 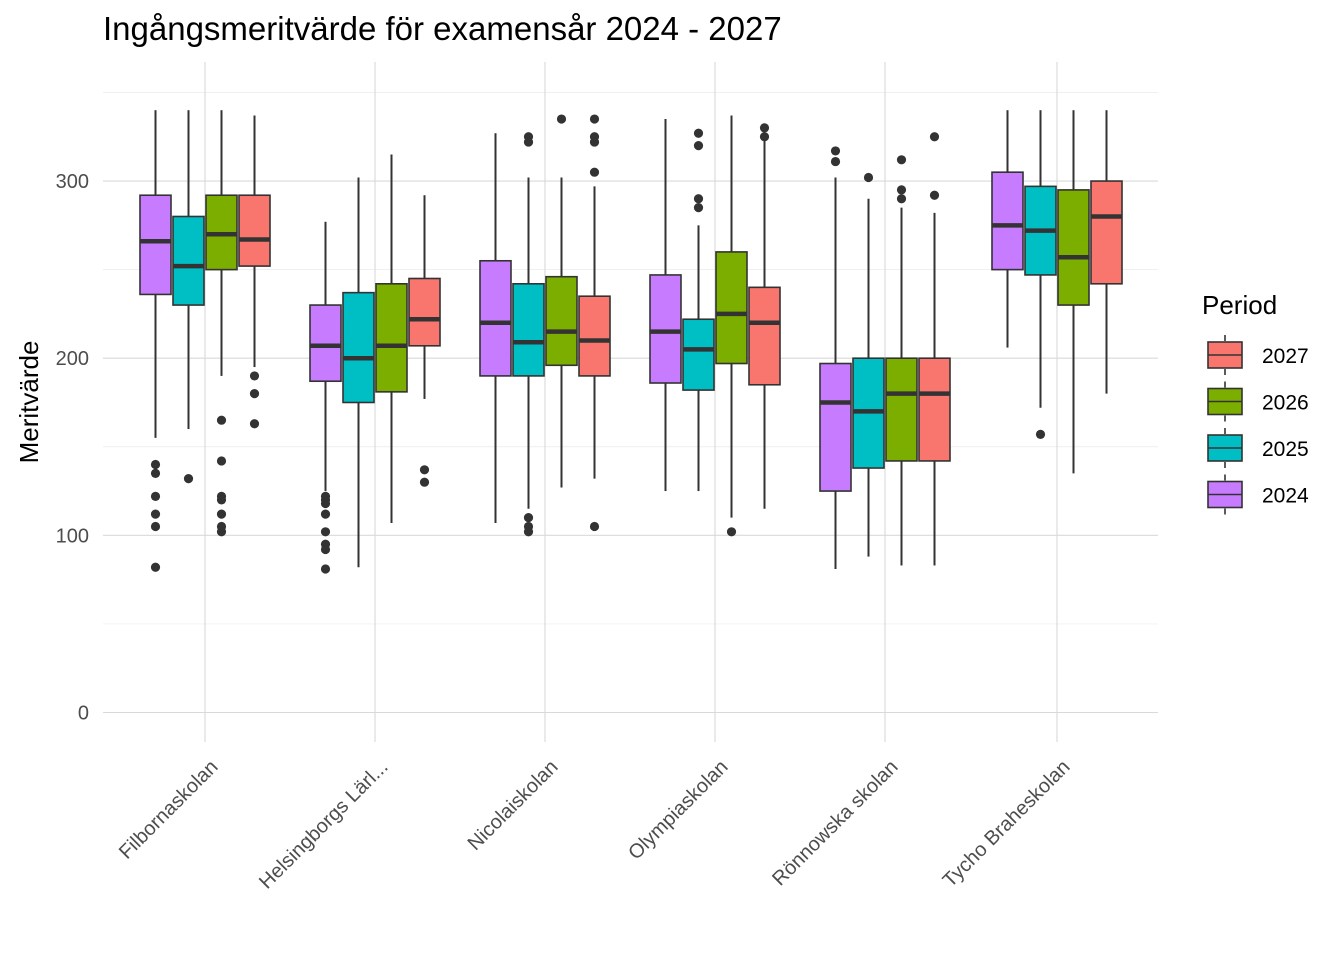 I want to click on legend-label: 2027, so click(x=1285, y=356).